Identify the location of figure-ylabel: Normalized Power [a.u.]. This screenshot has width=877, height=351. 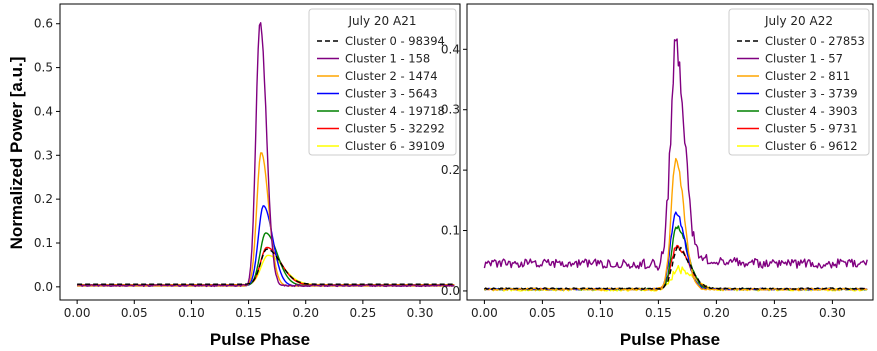
(16, 153).